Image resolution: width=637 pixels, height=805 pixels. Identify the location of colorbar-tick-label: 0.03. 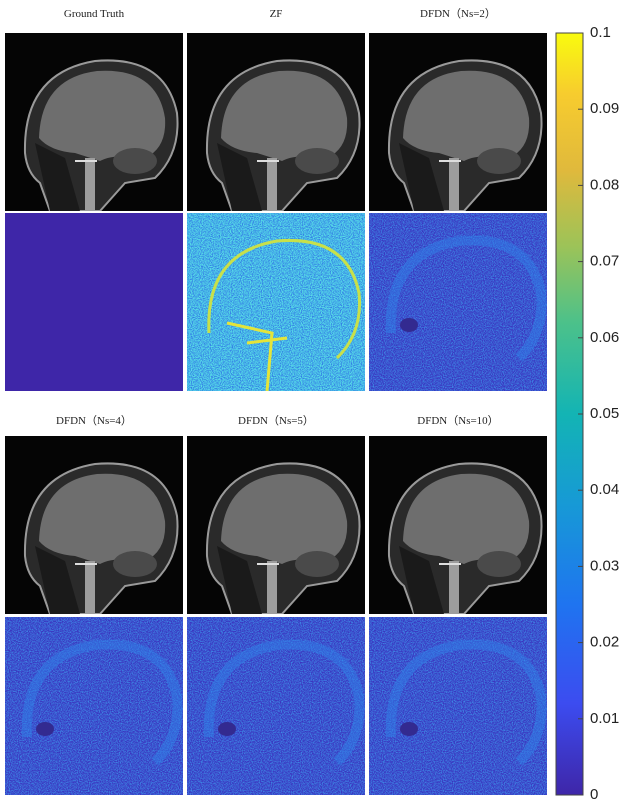
(604, 565).